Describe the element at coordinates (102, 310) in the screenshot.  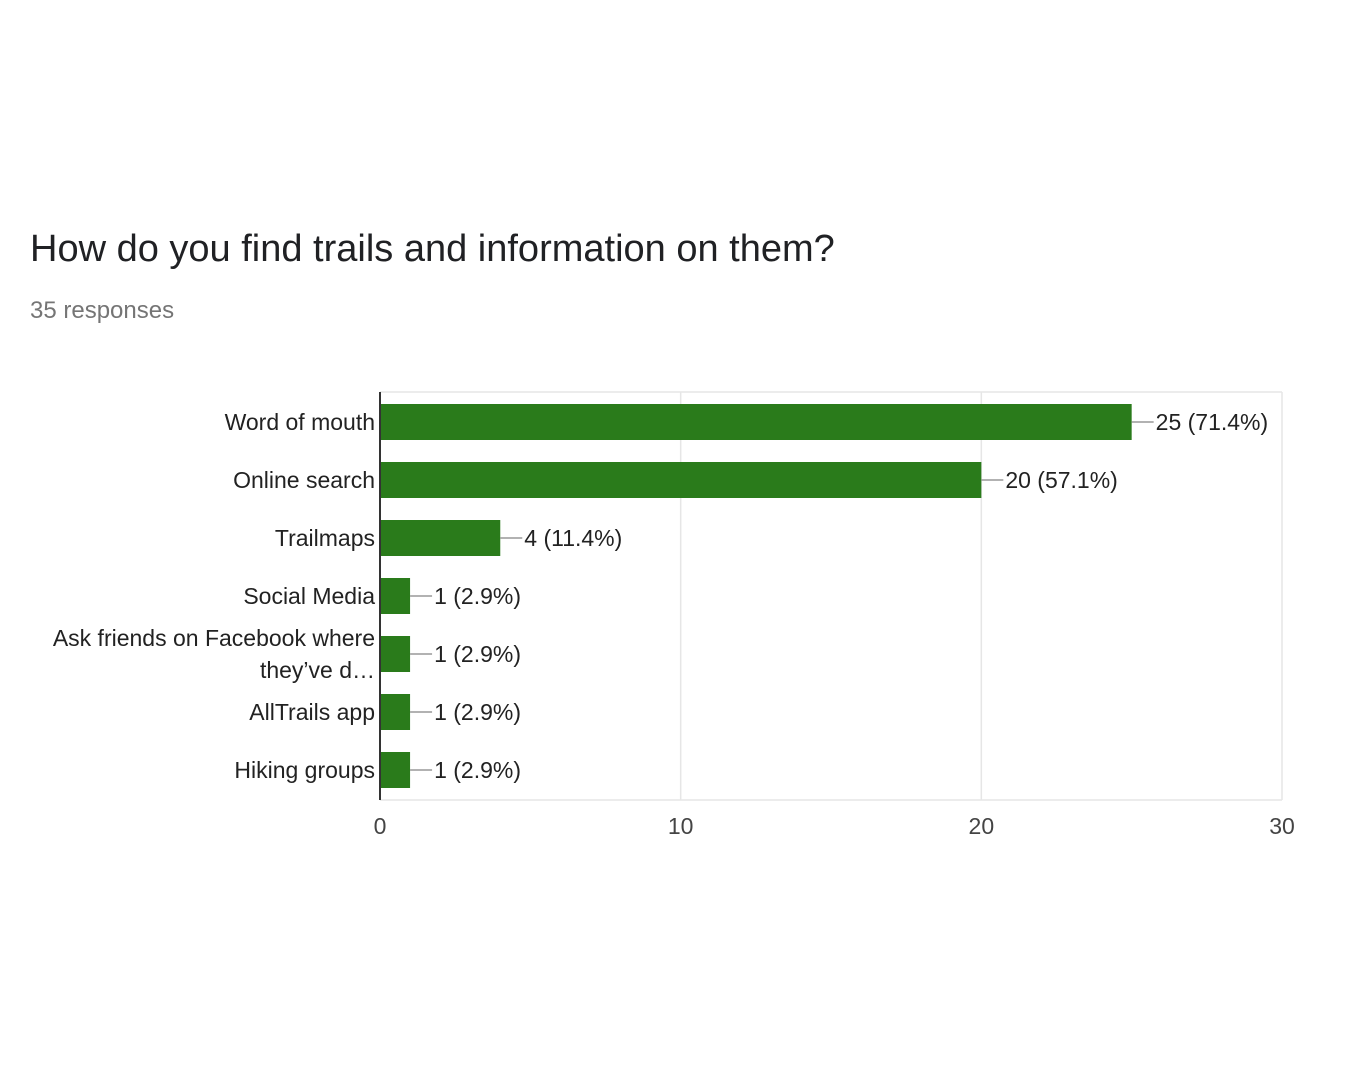
I see `response-count: 35 responses` at that location.